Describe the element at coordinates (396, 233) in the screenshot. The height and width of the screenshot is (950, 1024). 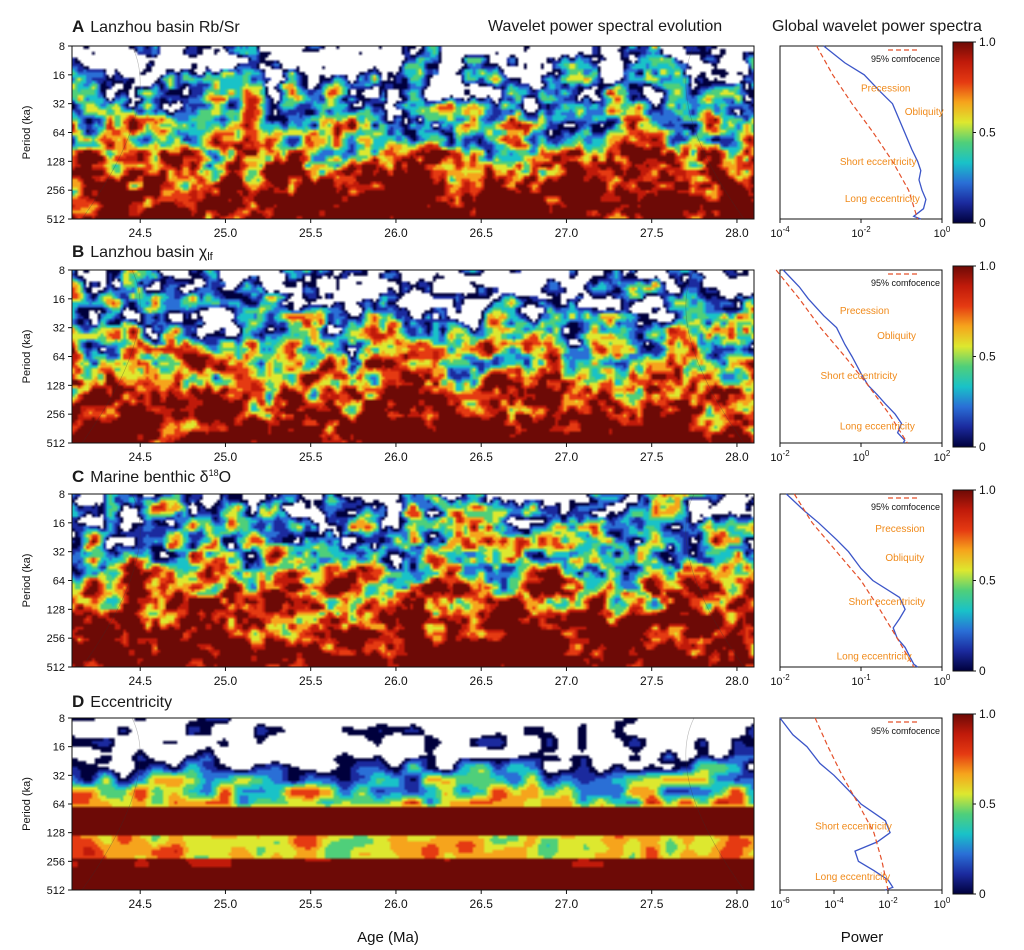
I see `panel-a-xtick-label-3: 26.0` at that location.